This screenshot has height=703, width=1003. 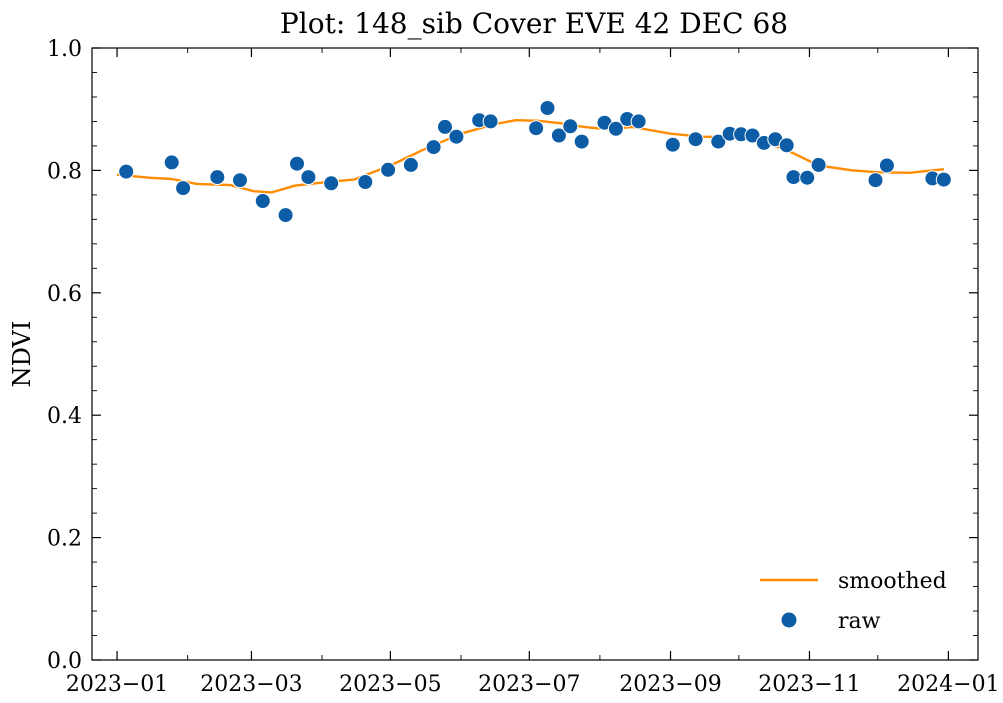 I want to click on legend-raw-swatch, so click(x=789, y=620).